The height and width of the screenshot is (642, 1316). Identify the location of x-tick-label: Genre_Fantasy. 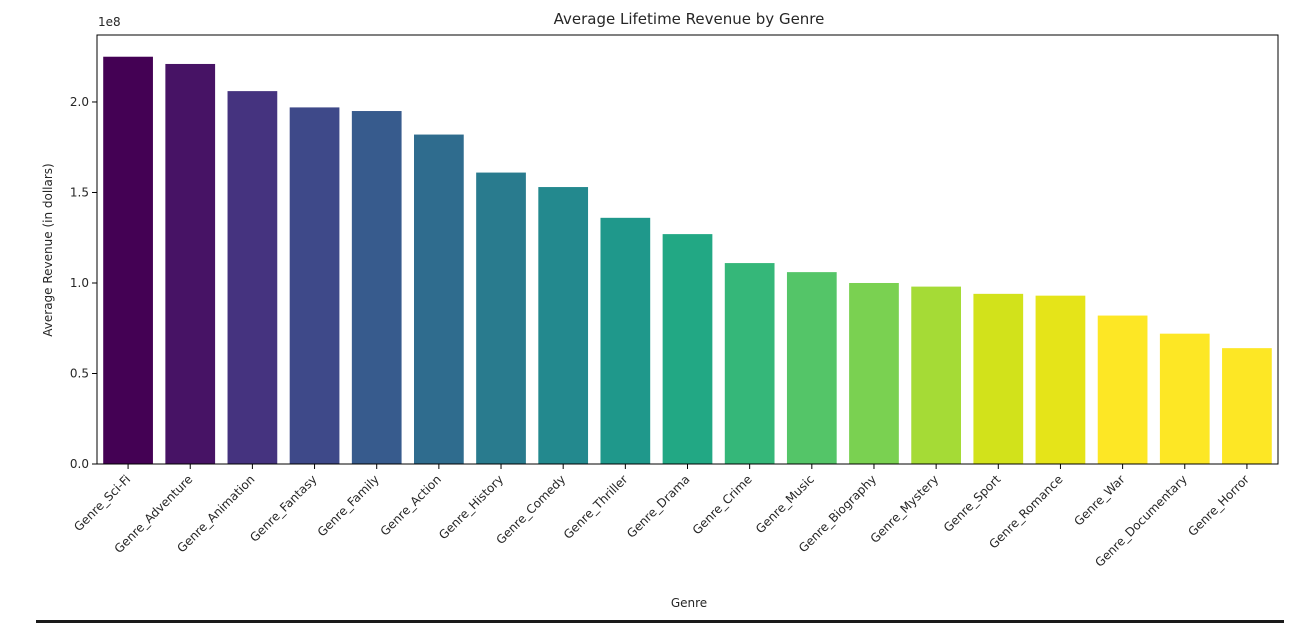
(283, 508).